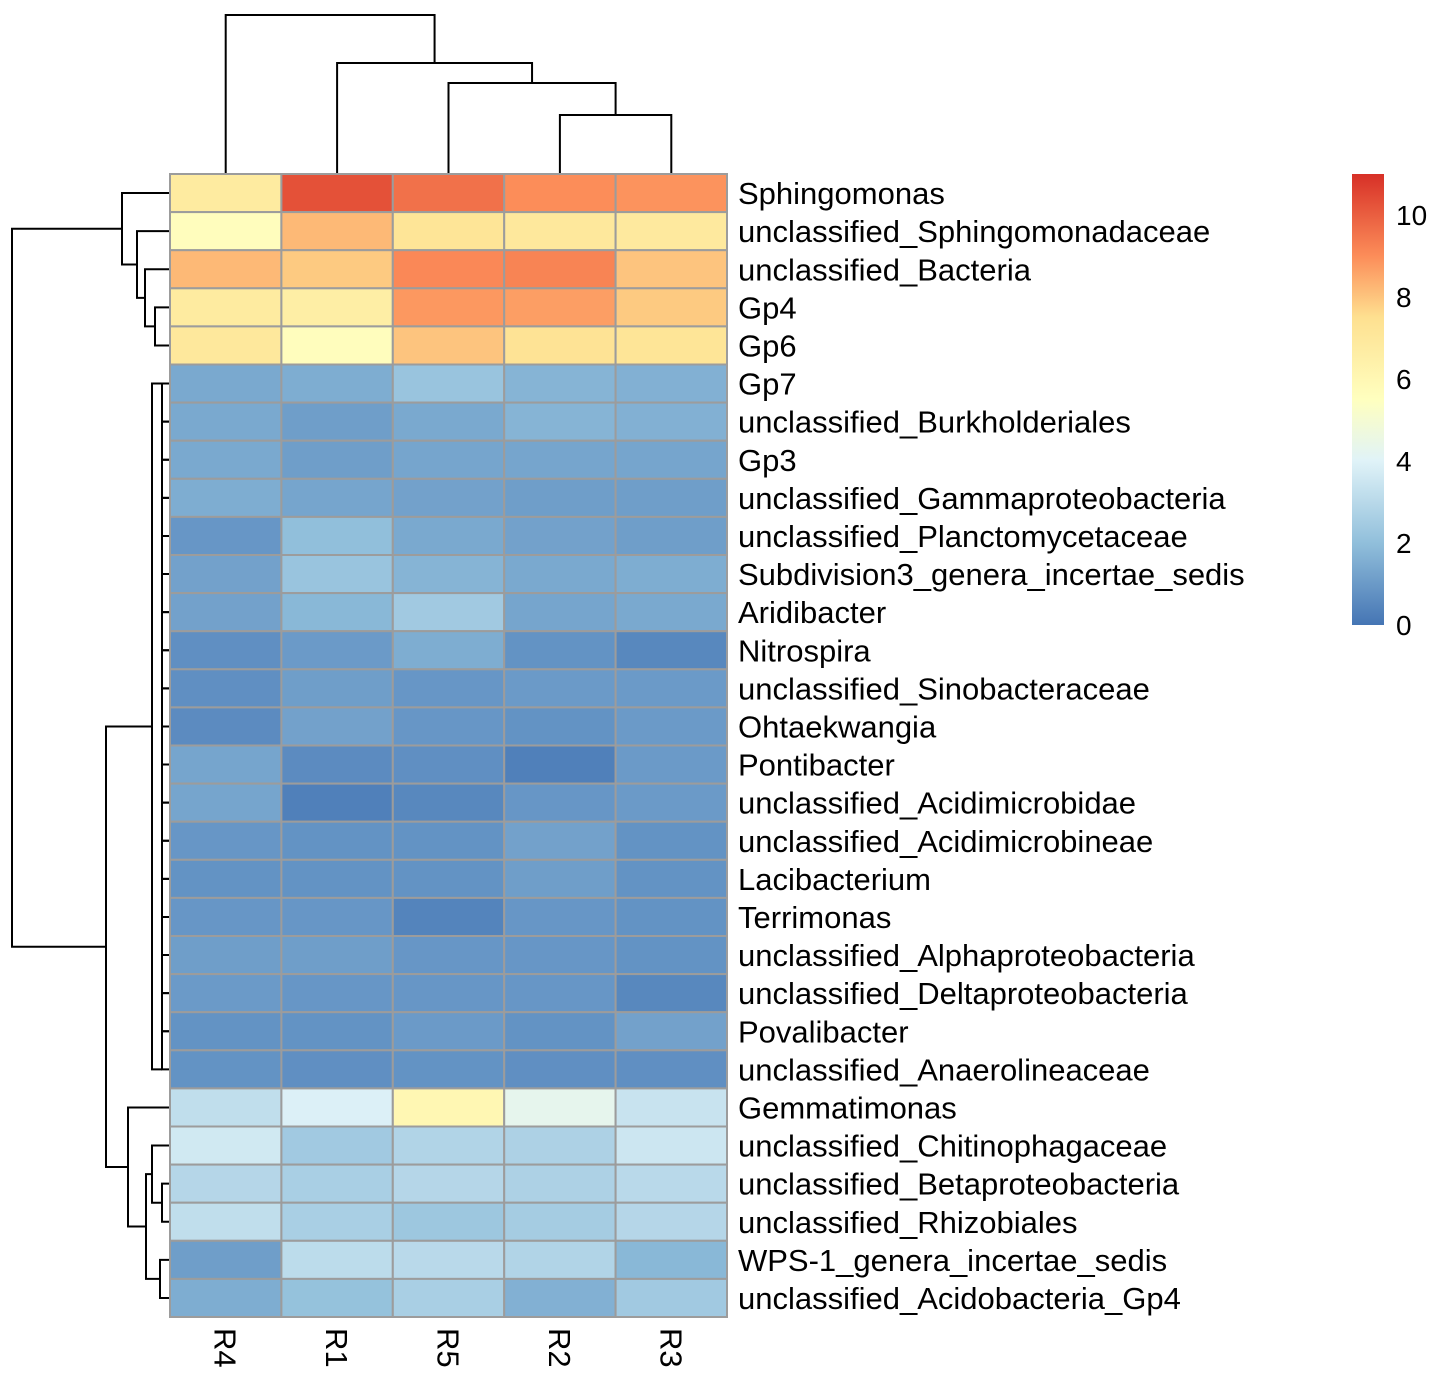  What do you see at coordinates (963, 536) in the screenshot?
I see `row-label: unclassified_Planctomycetaceae` at bounding box center [963, 536].